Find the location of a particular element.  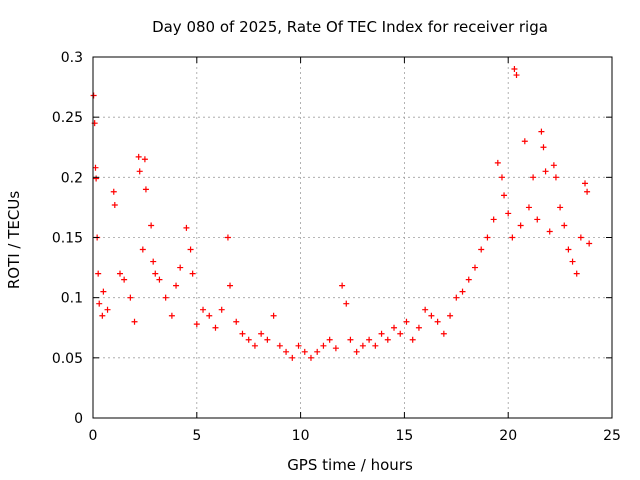

y-tick-label: 0 is located at coordinates (78, 419).